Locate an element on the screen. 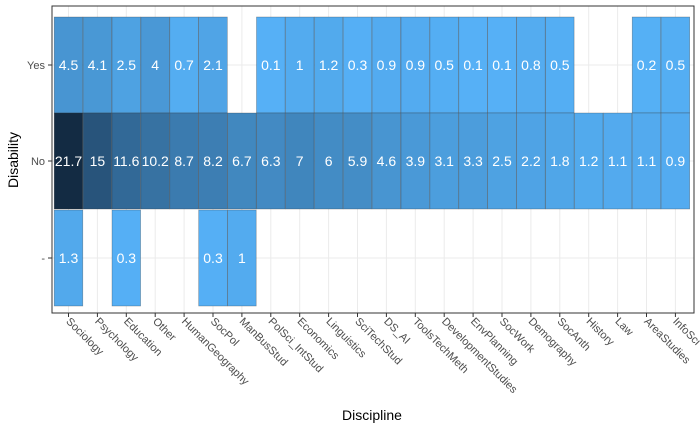 This screenshot has height=437, width=700. cell-value-label: 8.2 is located at coordinates (213, 161).